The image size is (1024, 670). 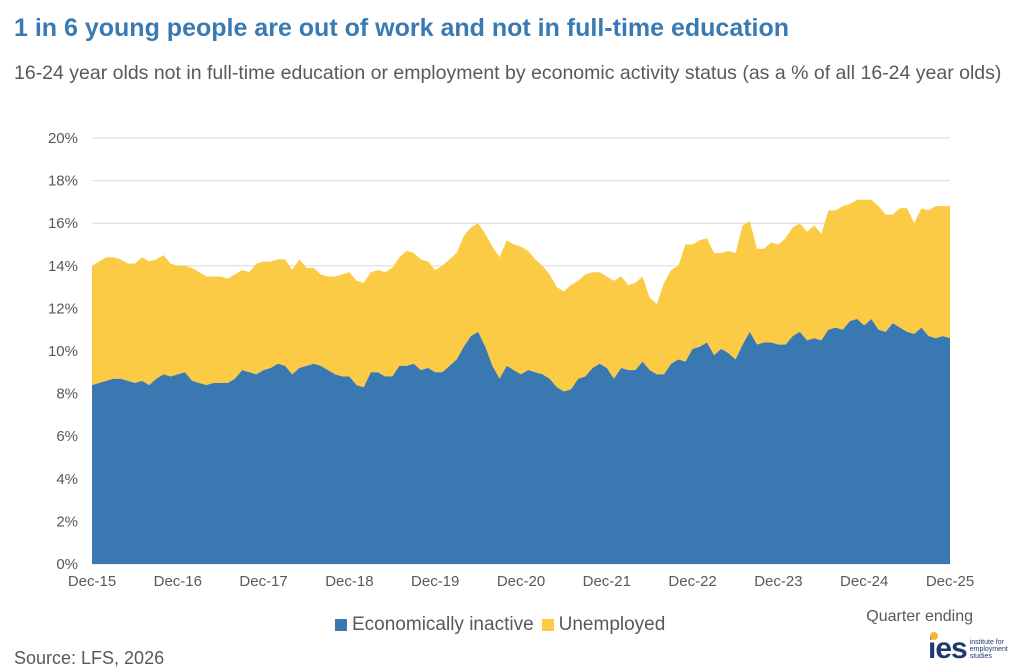 What do you see at coordinates (435, 581) in the screenshot?
I see `x-tick-label: Dec-19` at bounding box center [435, 581].